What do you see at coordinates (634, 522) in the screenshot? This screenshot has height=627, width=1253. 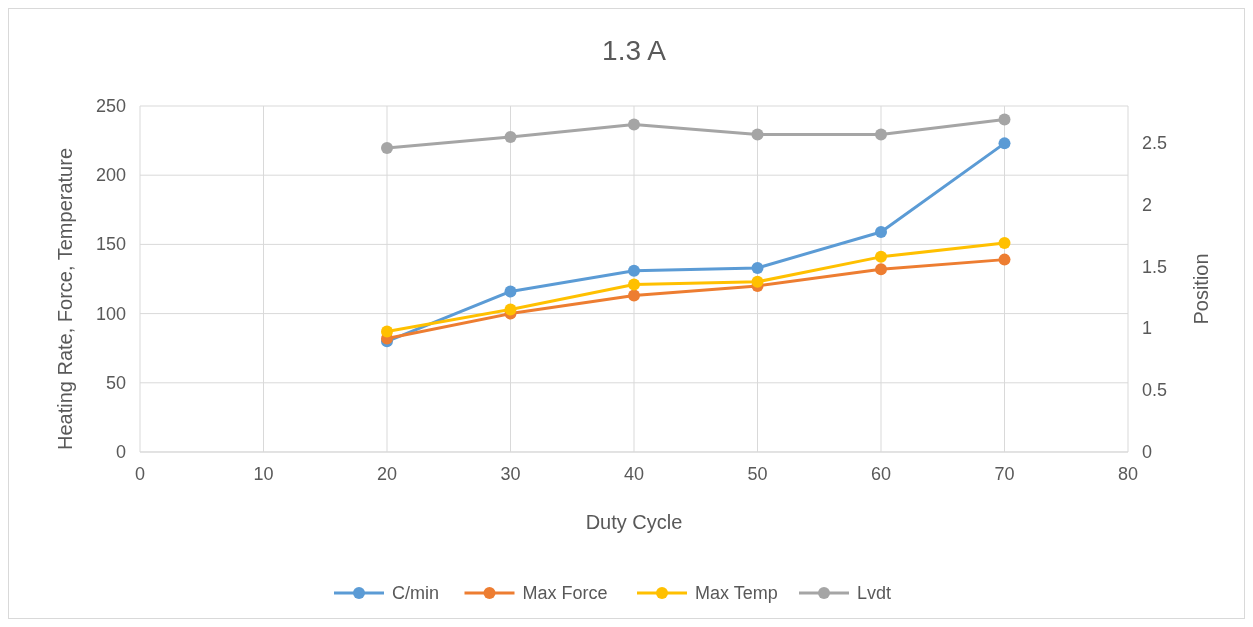 I see `x-axis-title: Duty Cycle` at bounding box center [634, 522].